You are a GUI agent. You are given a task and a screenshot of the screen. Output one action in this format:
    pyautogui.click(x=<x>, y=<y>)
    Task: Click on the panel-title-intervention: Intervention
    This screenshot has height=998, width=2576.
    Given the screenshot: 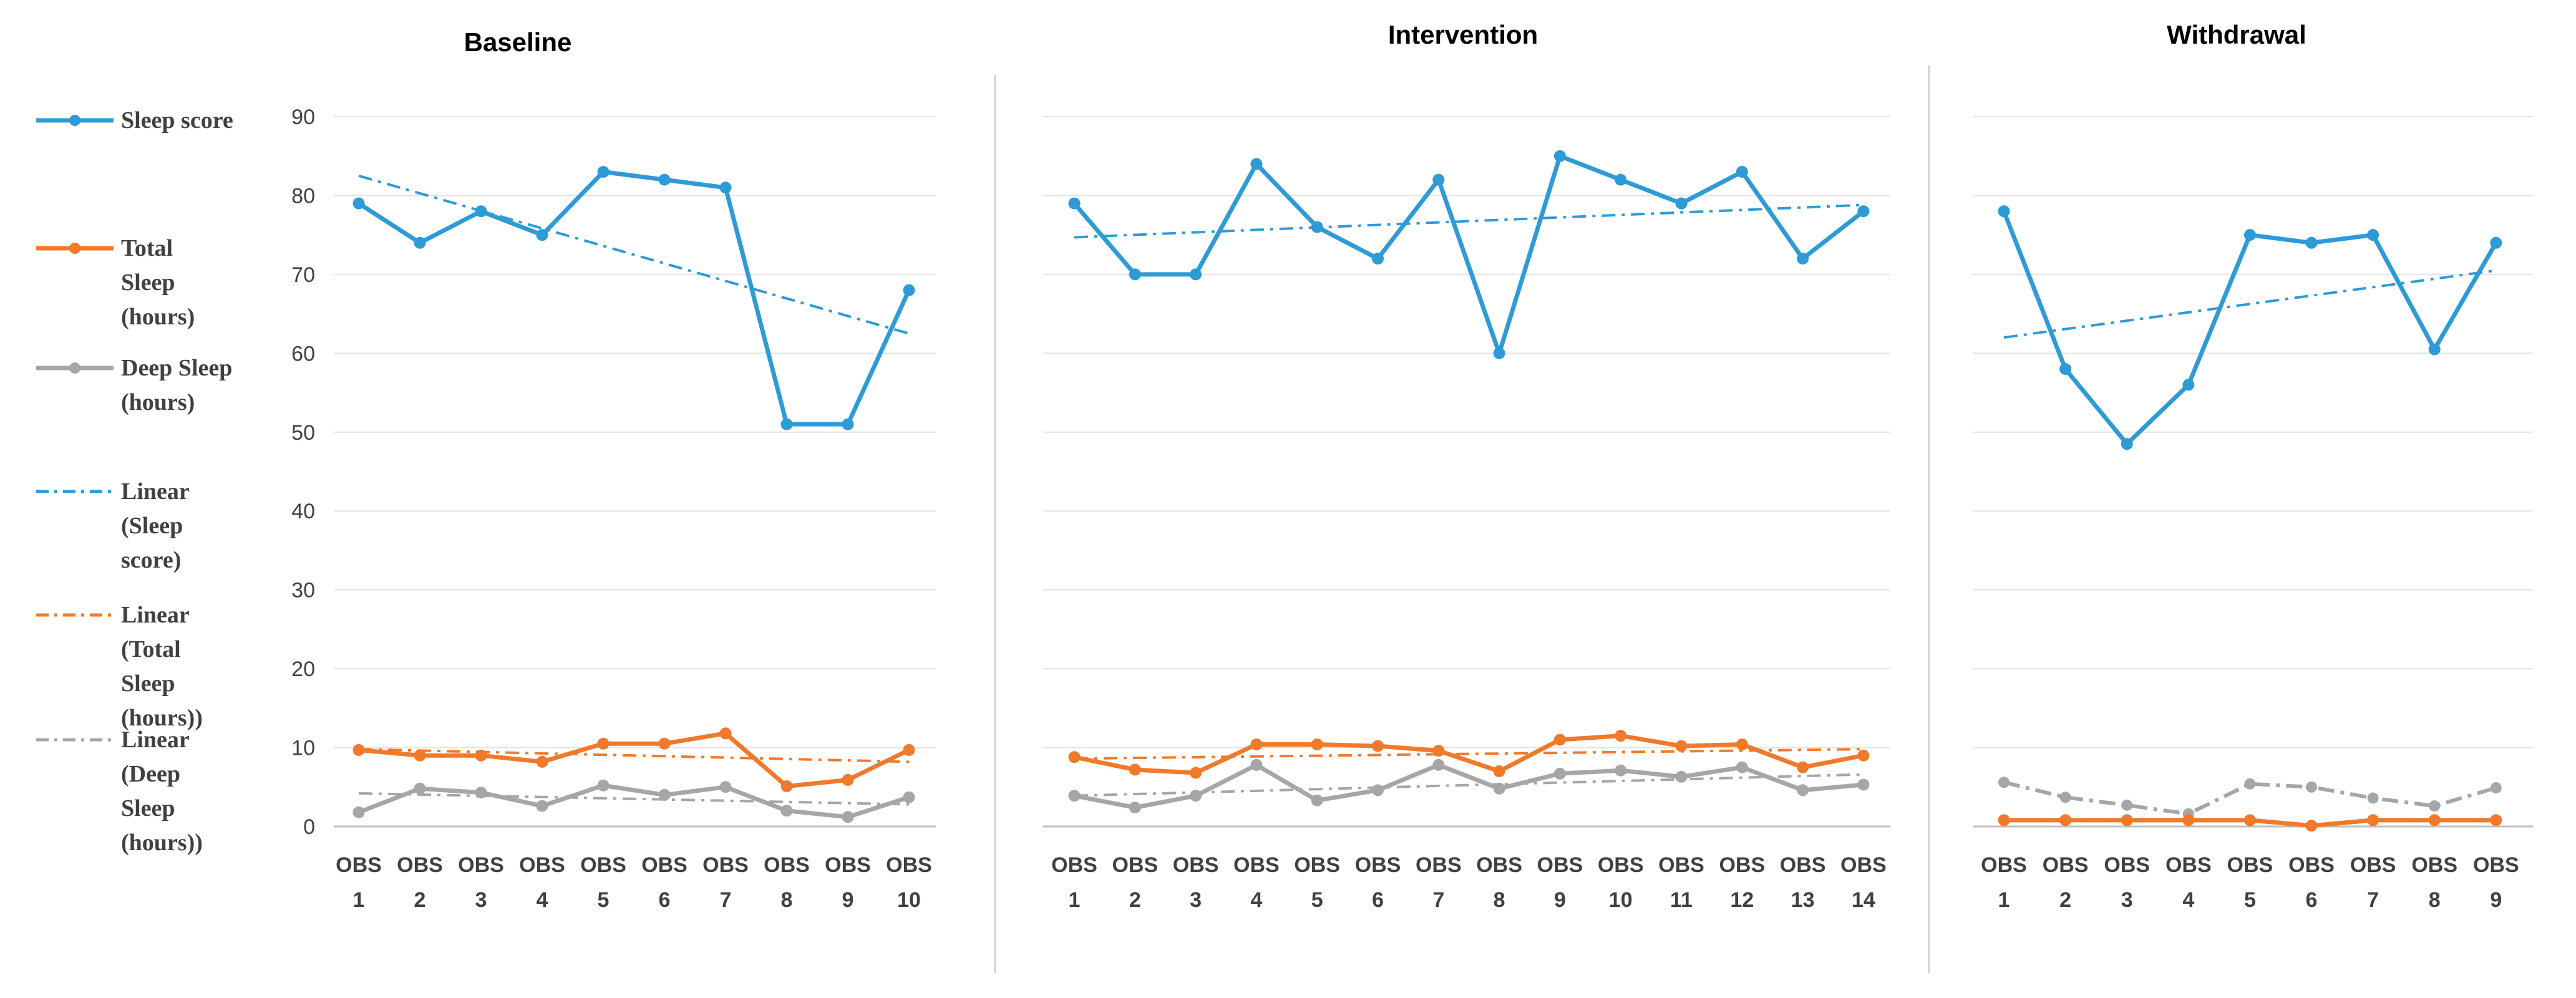 What is the action you would take?
    pyautogui.click(x=1463, y=34)
    